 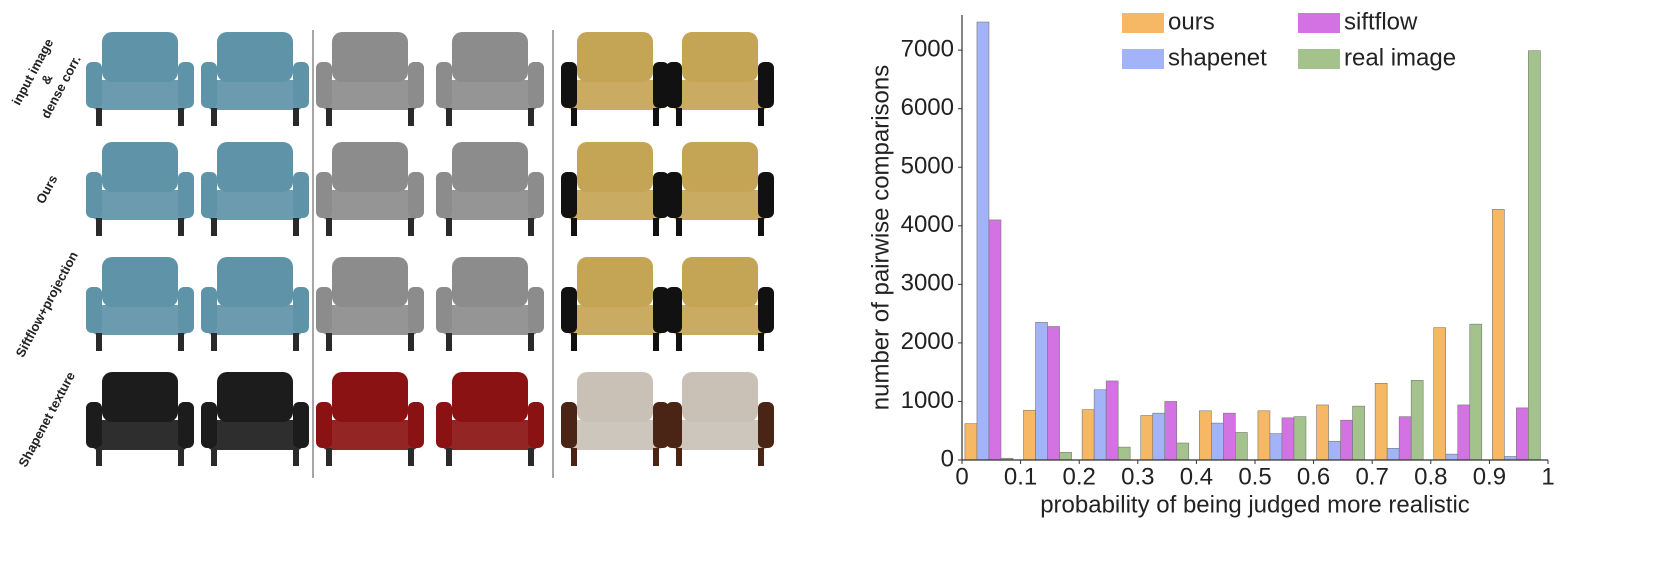 I want to click on x-tick-label: 0.2, so click(x=1079, y=476).